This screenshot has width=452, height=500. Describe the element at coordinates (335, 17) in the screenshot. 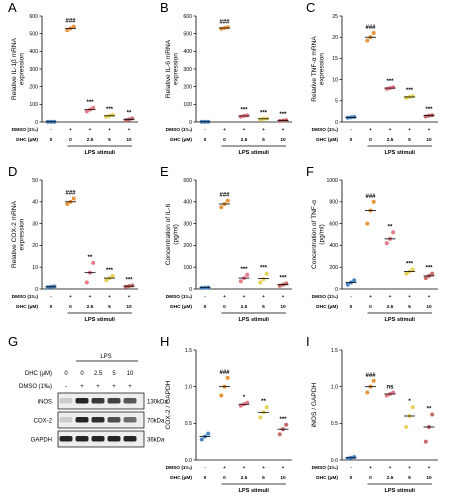

I see `y-tick-label: 25` at that location.